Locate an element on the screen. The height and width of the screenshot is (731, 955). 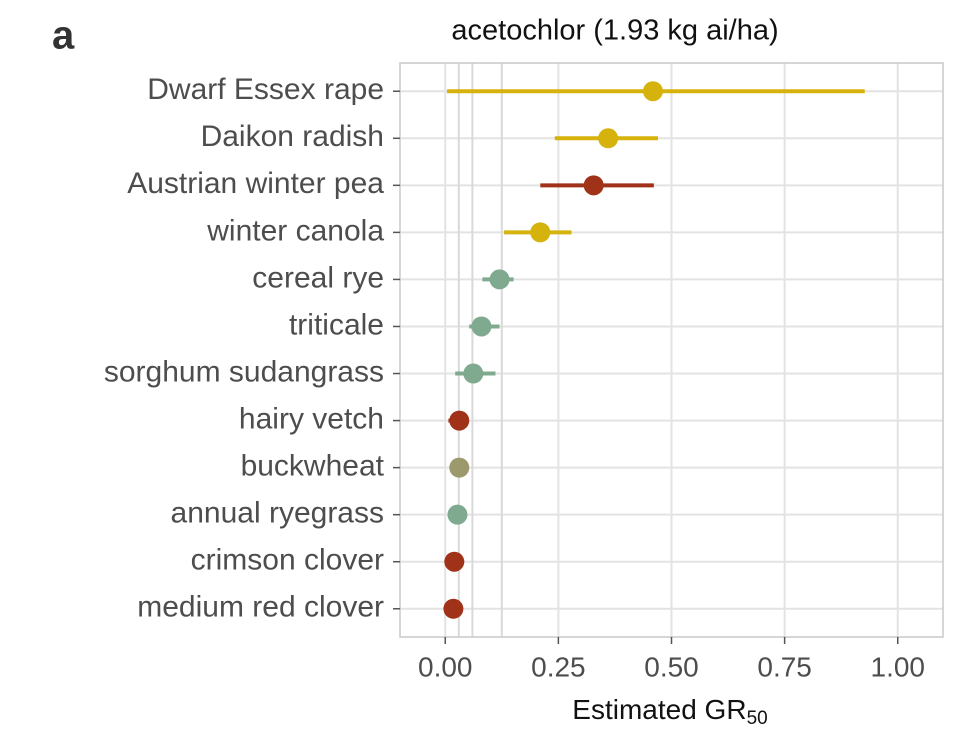
y-tick-label: winter canola is located at coordinates (295, 230).